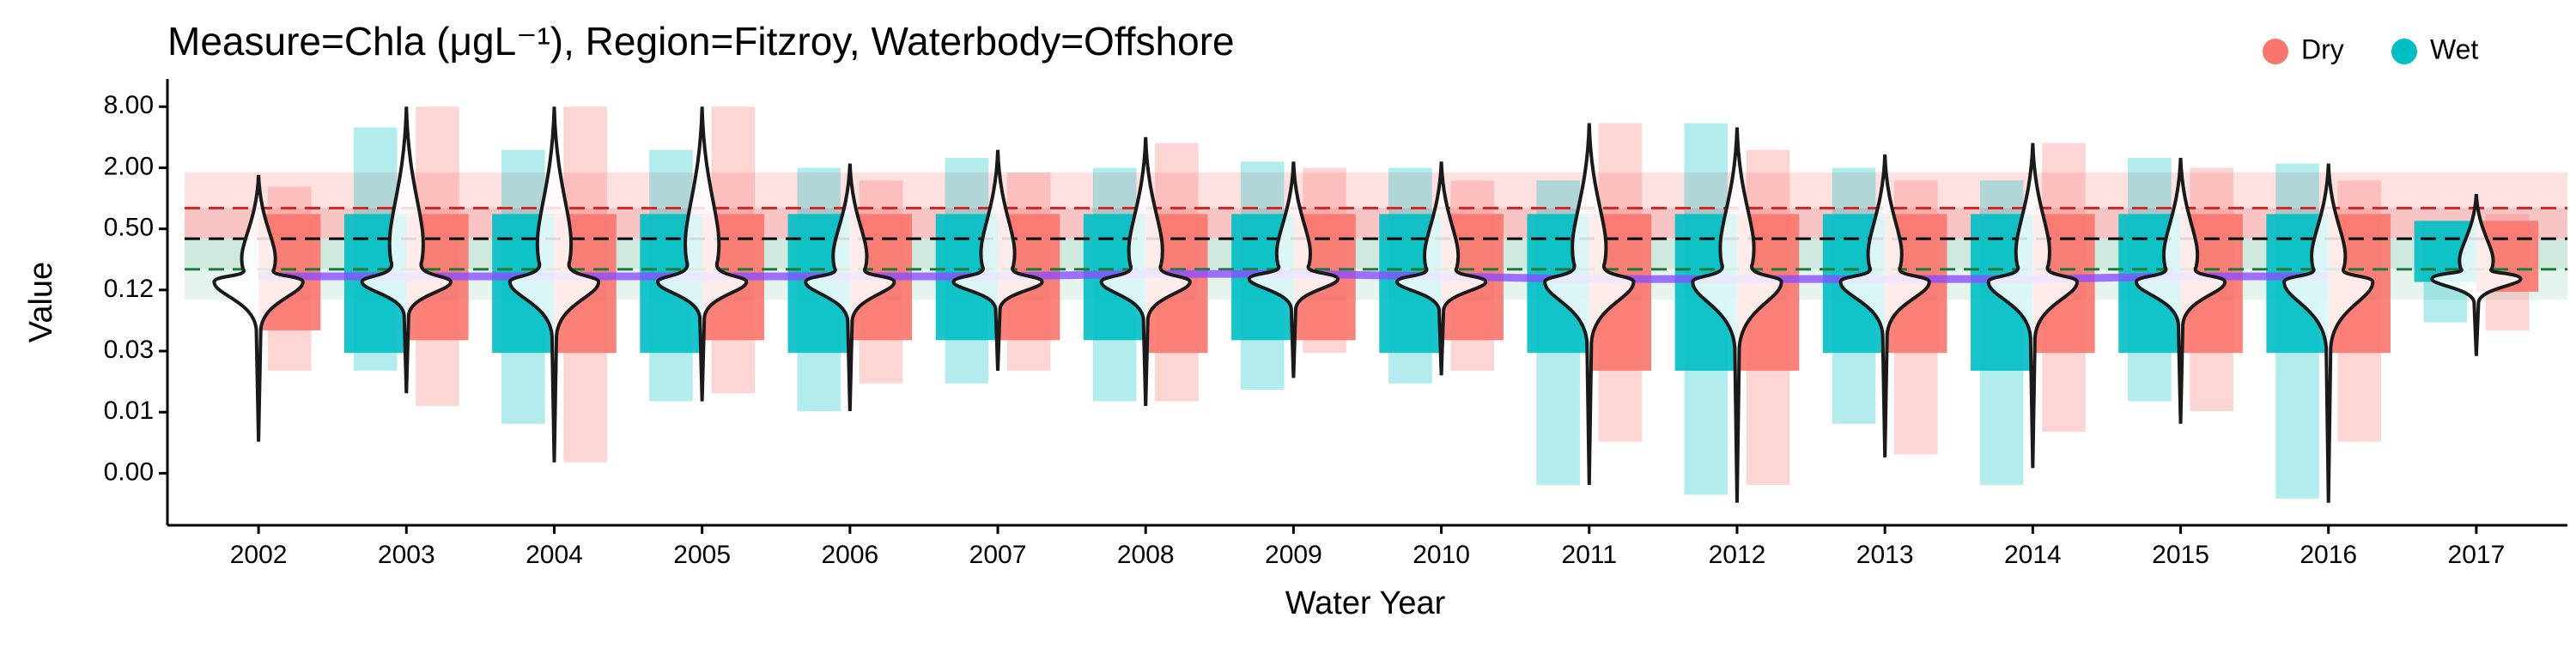 The width and height of the screenshot is (2576, 648). I want to click on x-tick-label: 2007, so click(998, 555).